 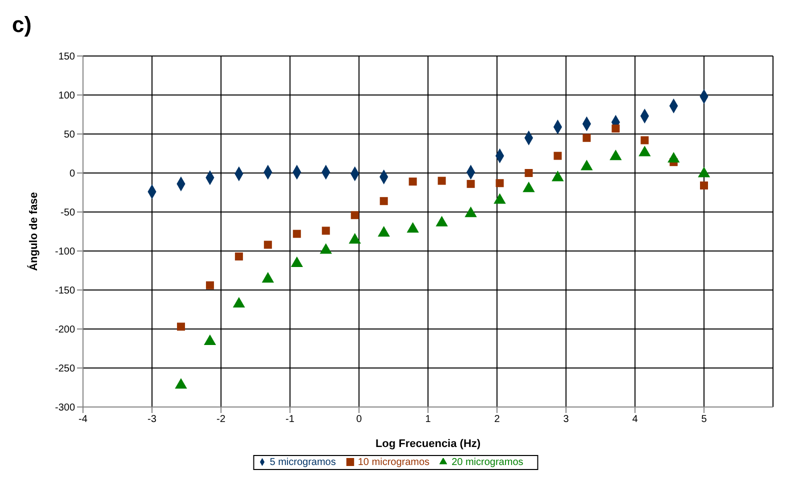 What do you see at coordinates (221, 420) in the screenshot?
I see `x-tick-label: -2` at bounding box center [221, 420].